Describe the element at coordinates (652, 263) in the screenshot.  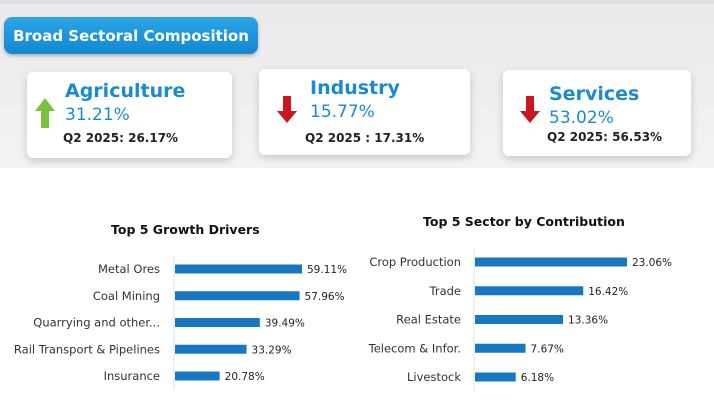
I see `data-label: 23.06%` at that location.